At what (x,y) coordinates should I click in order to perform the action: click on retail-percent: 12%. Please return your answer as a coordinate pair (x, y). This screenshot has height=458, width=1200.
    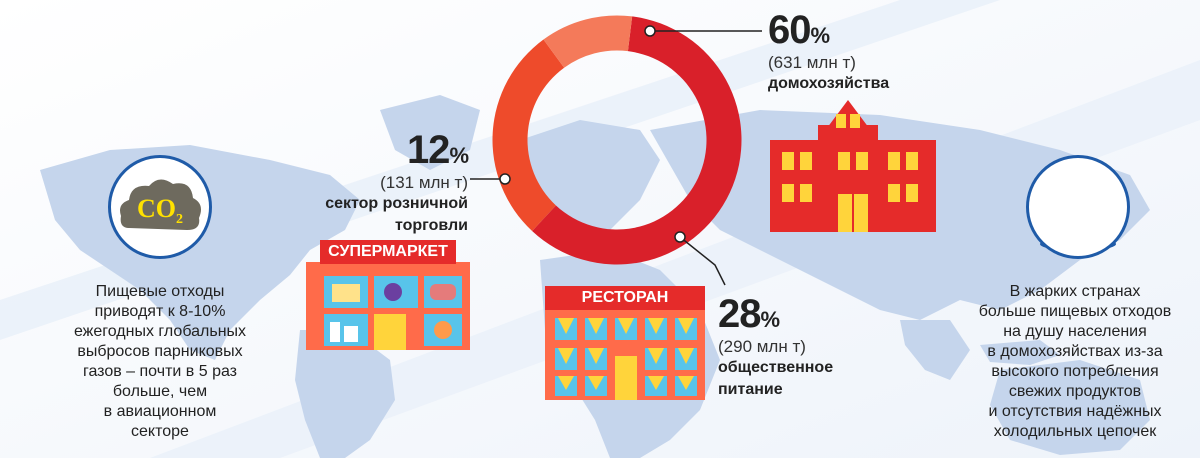
    Looking at the image, I should click on (437, 150).